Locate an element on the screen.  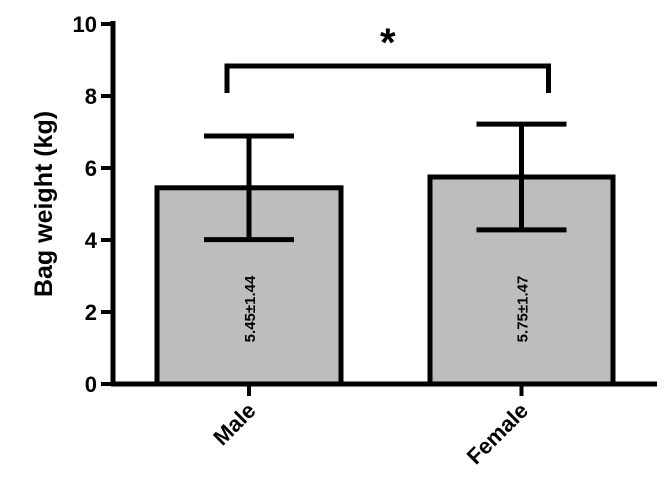
y-tick-label: 8 is located at coordinates (91, 96).